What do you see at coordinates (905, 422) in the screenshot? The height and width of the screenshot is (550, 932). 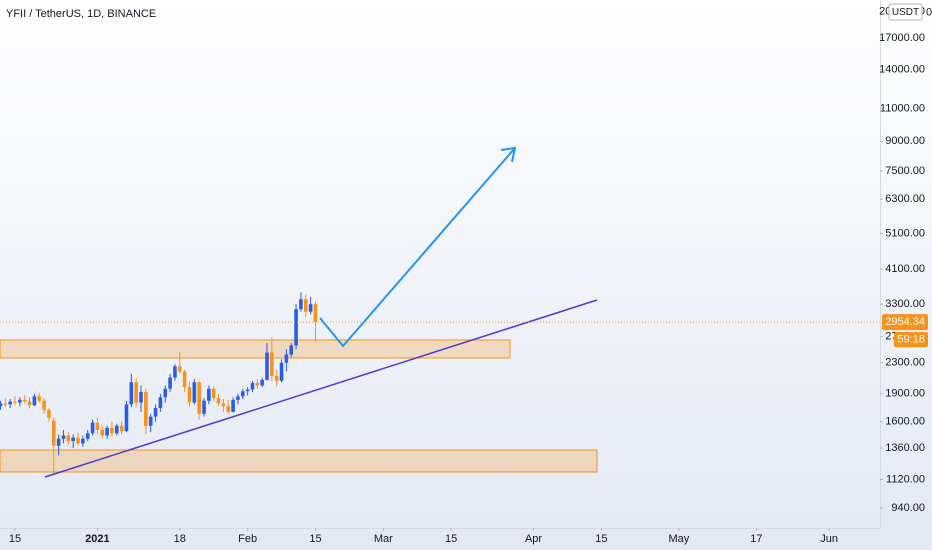 I see `y-tick-label: 1600.00` at bounding box center [905, 422].